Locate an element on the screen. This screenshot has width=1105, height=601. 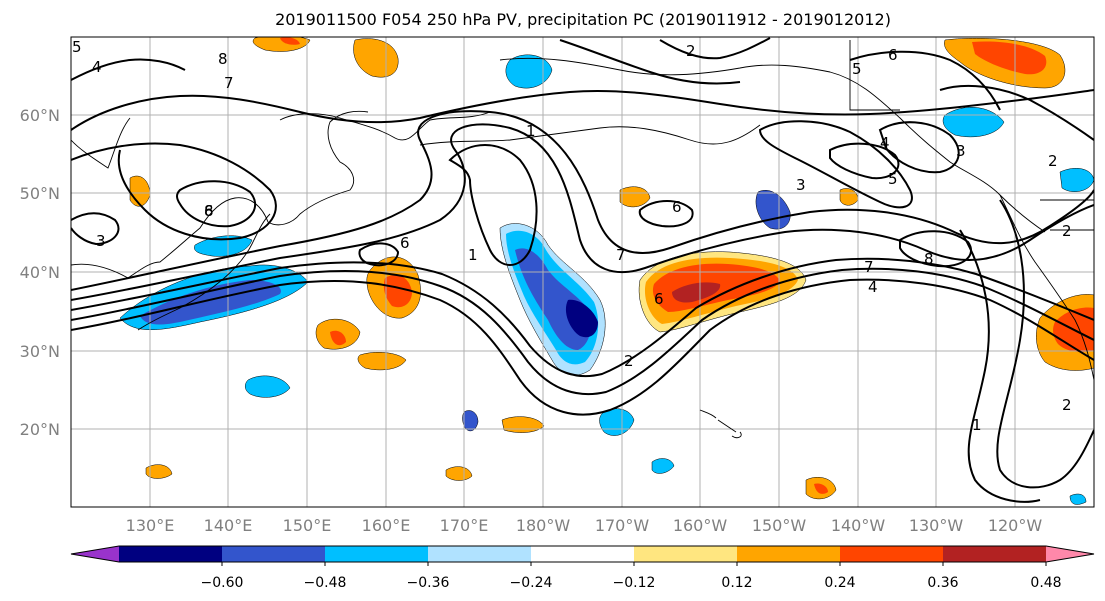
lon-label: 150°W is located at coordinates (779, 525).